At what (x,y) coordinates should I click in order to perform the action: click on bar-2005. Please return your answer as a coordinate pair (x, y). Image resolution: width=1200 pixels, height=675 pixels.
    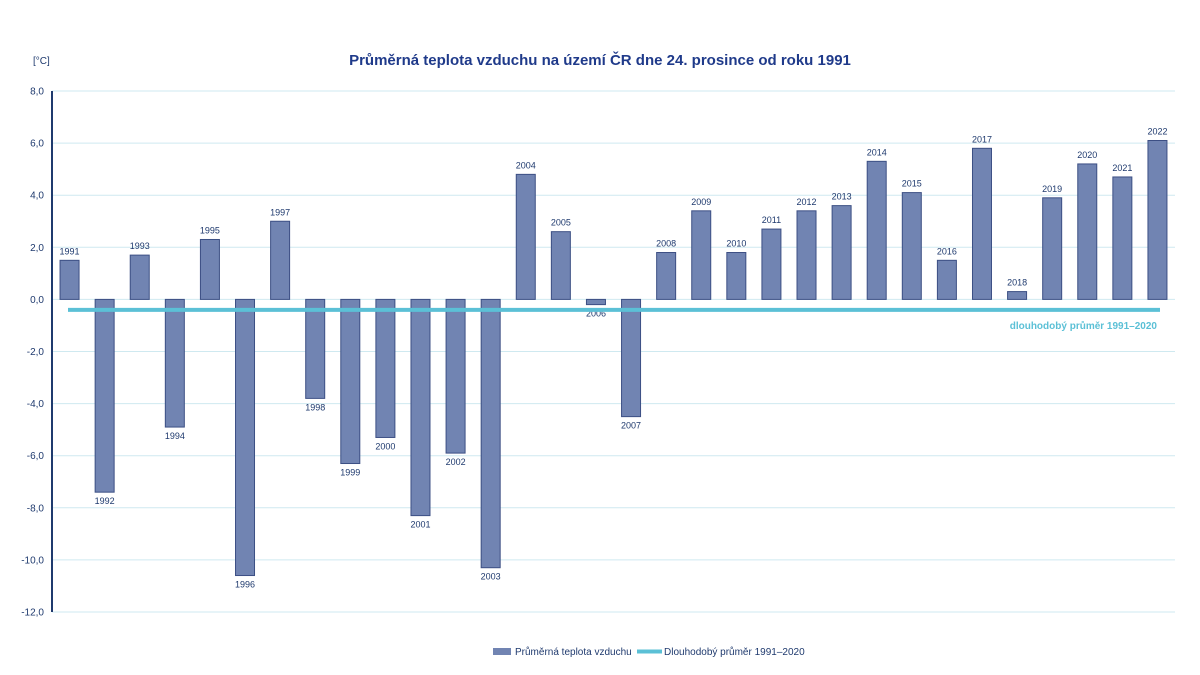
    Looking at the image, I should click on (560, 265).